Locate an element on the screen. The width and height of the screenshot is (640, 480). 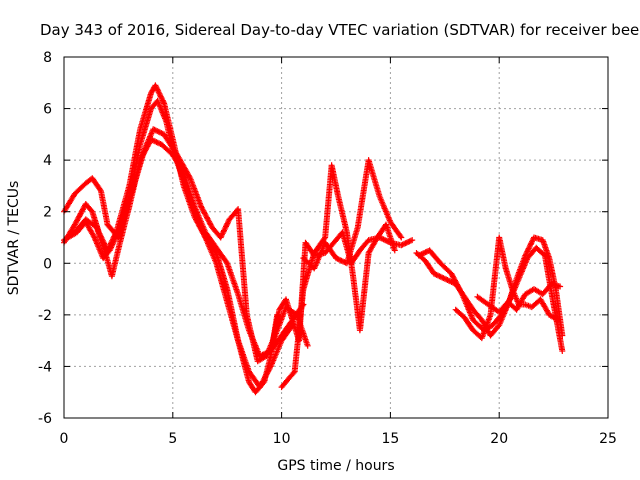
y-tick-label: -6 is located at coordinates (45, 419).